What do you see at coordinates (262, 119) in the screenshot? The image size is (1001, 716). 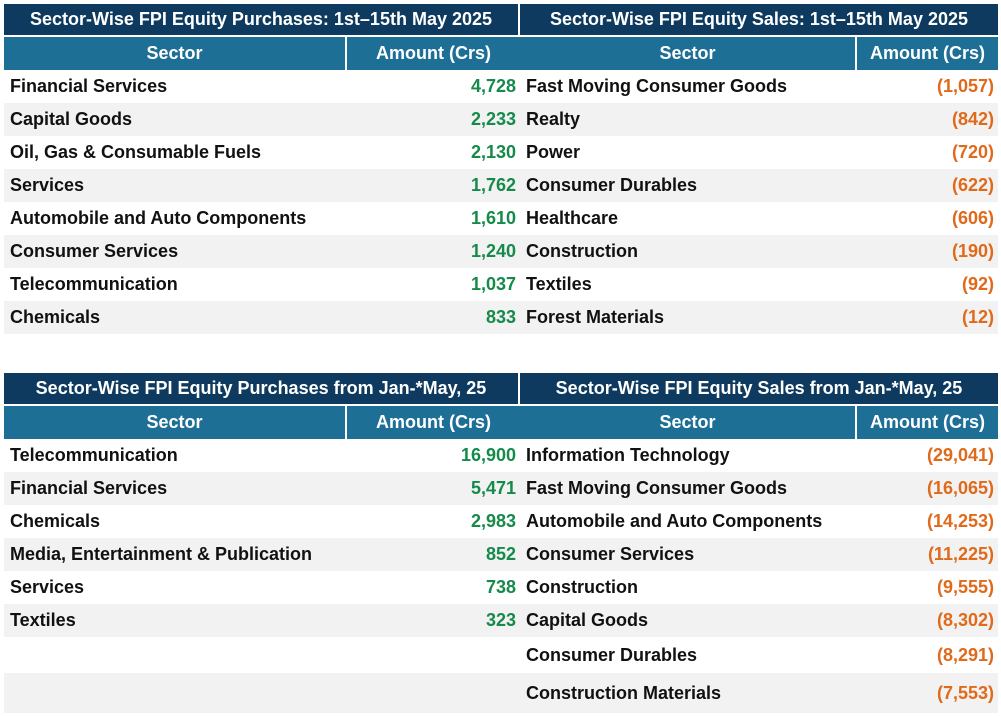 I see `table-row: Capital Goods 2,233` at bounding box center [262, 119].